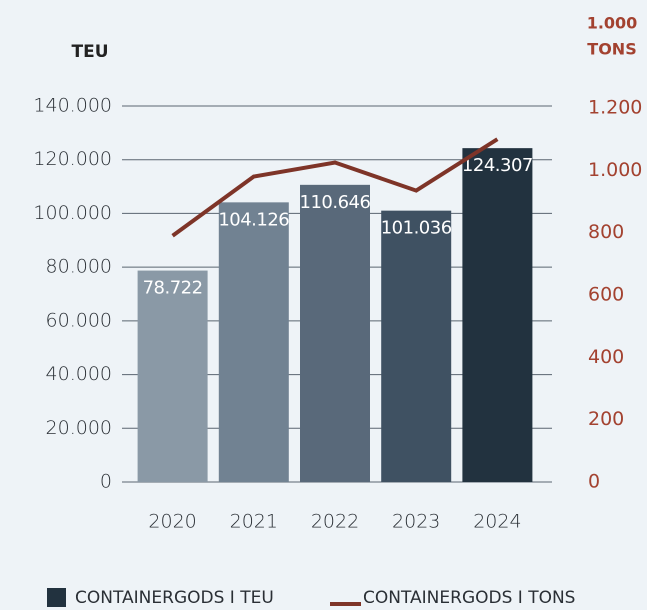 The width and height of the screenshot is (647, 610). What do you see at coordinates (615, 108) in the screenshot?
I see `y2-tick-label: 1.200` at bounding box center [615, 108].